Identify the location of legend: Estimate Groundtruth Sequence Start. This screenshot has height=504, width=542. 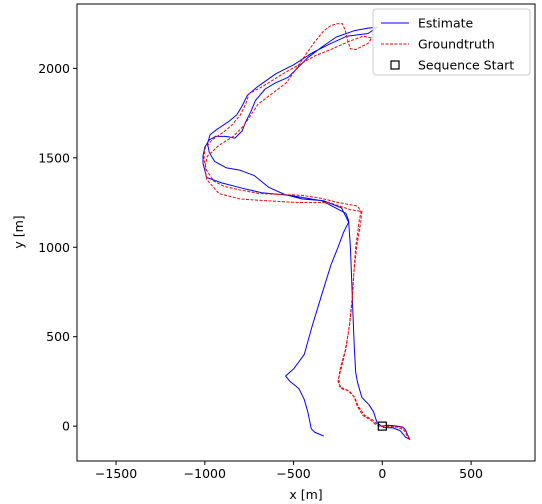
(451, 42).